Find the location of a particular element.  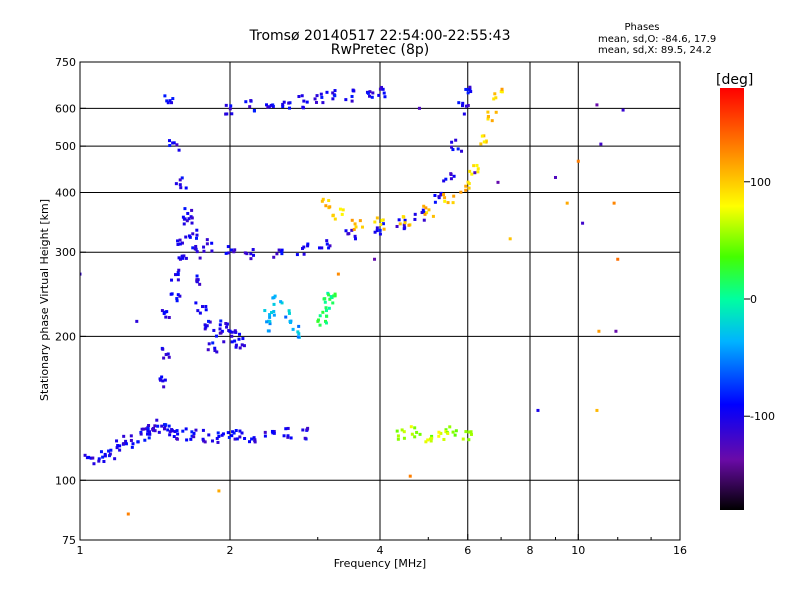

y-tick-label: 750 is located at coordinates (65, 62).